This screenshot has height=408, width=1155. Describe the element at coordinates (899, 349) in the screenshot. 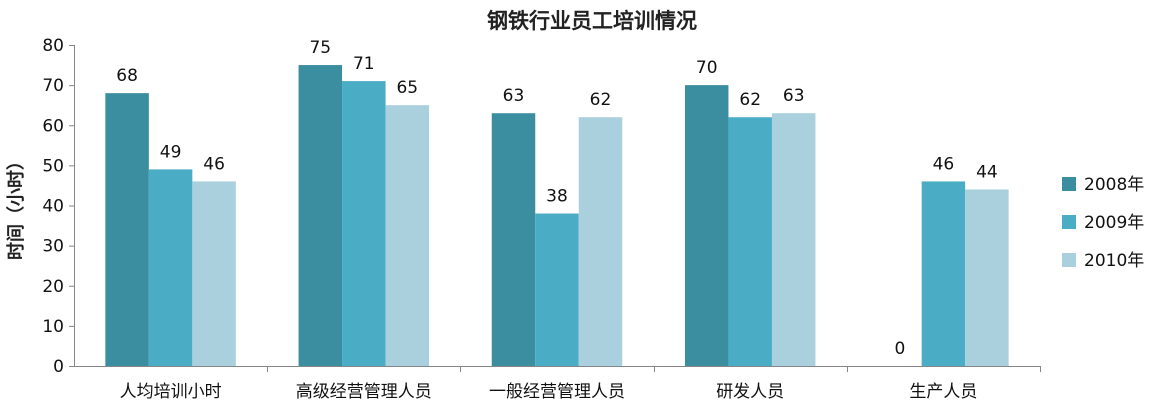

I see `data-label: 0` at that location.